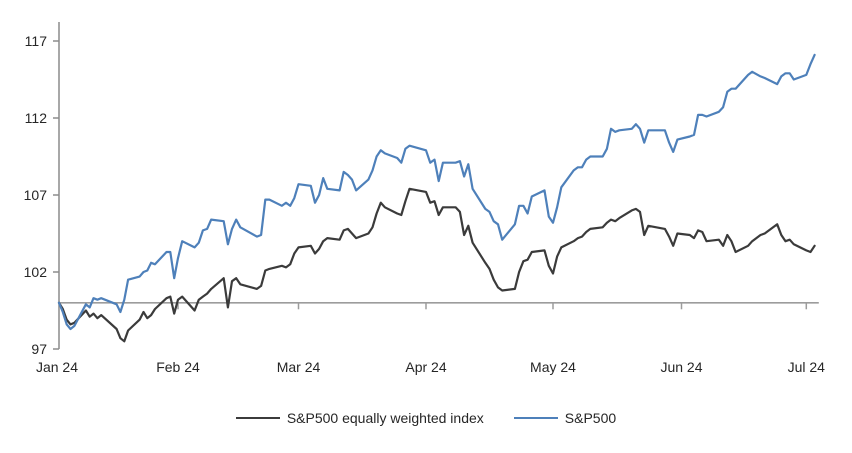  What do you see at coordinates (553, 367) in the screenshot?
I see `x-axis-tick-label: May 24` at bounding box center [553, 367].